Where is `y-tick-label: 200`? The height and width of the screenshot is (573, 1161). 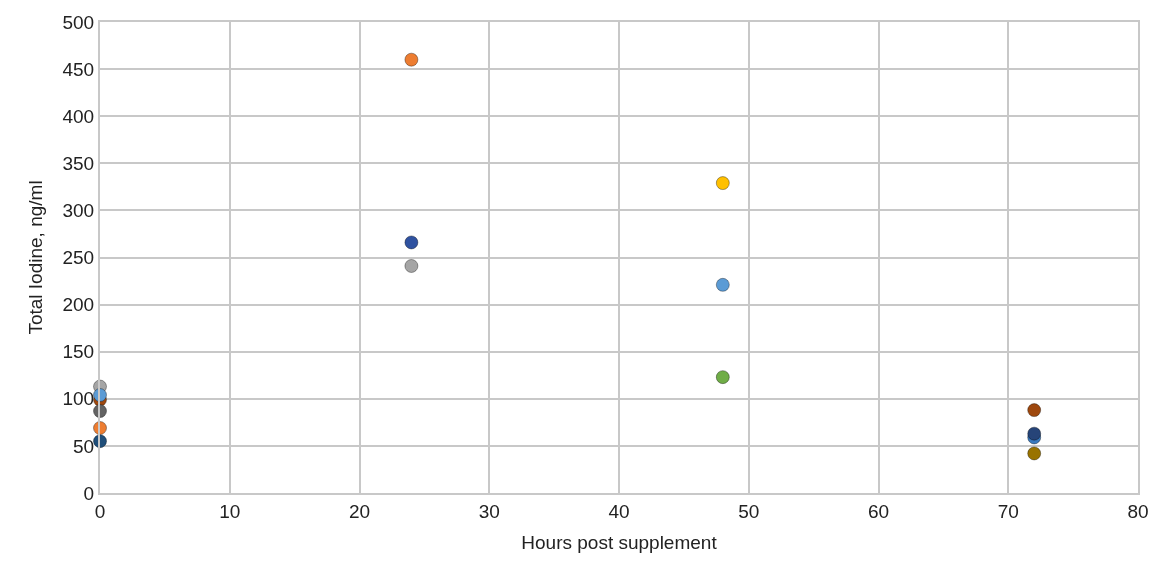 y-tick-label: 200 is located at coordinates (78, 305).